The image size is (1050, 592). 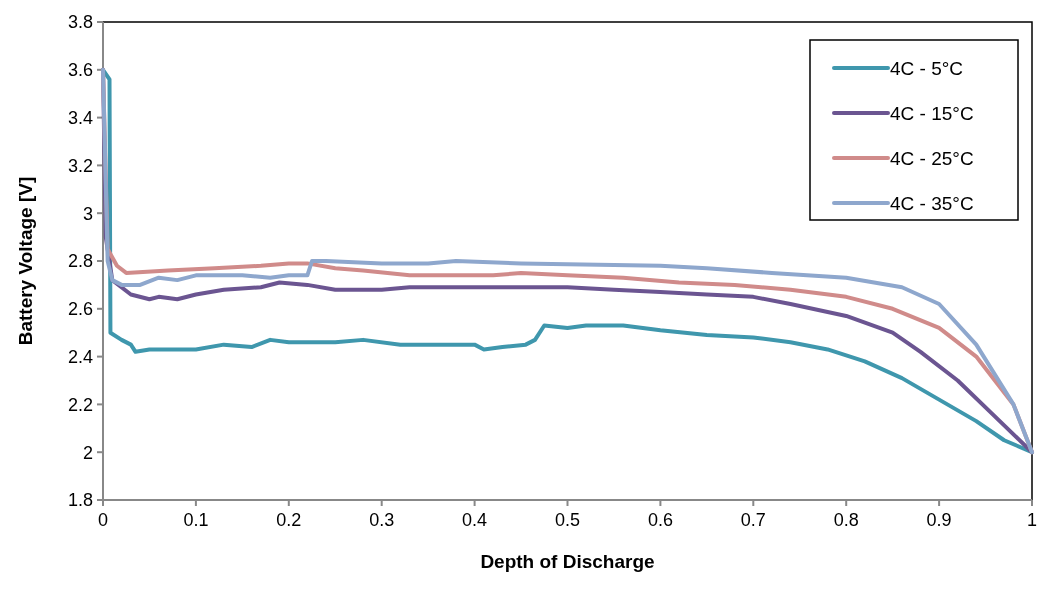 What do you see at coordinates (1032, 520) in the screenshot?
I see `x-tick-label: 1` at bounding box center [1032, 520].